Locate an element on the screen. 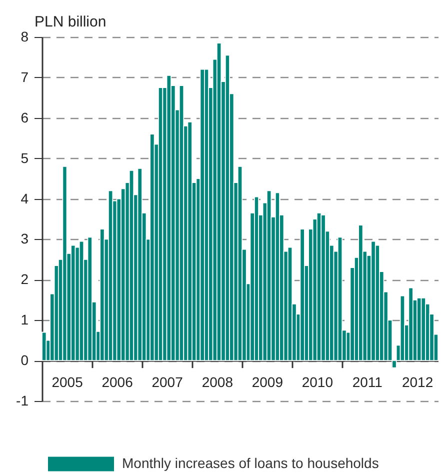 Image resolution: width=441 pixels, height=475 pixels. x-tick-label: 2008 is located at coordinates (218, 382).